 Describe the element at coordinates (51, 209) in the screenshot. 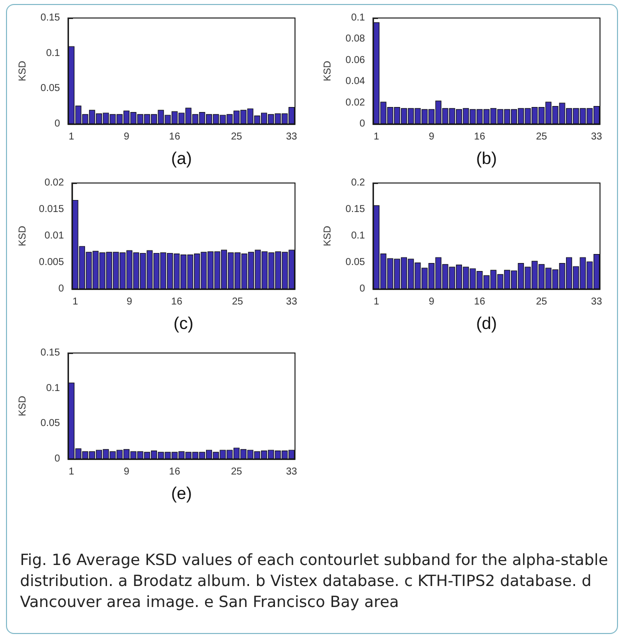

I see `y-tick-label: 0.015` at that location.